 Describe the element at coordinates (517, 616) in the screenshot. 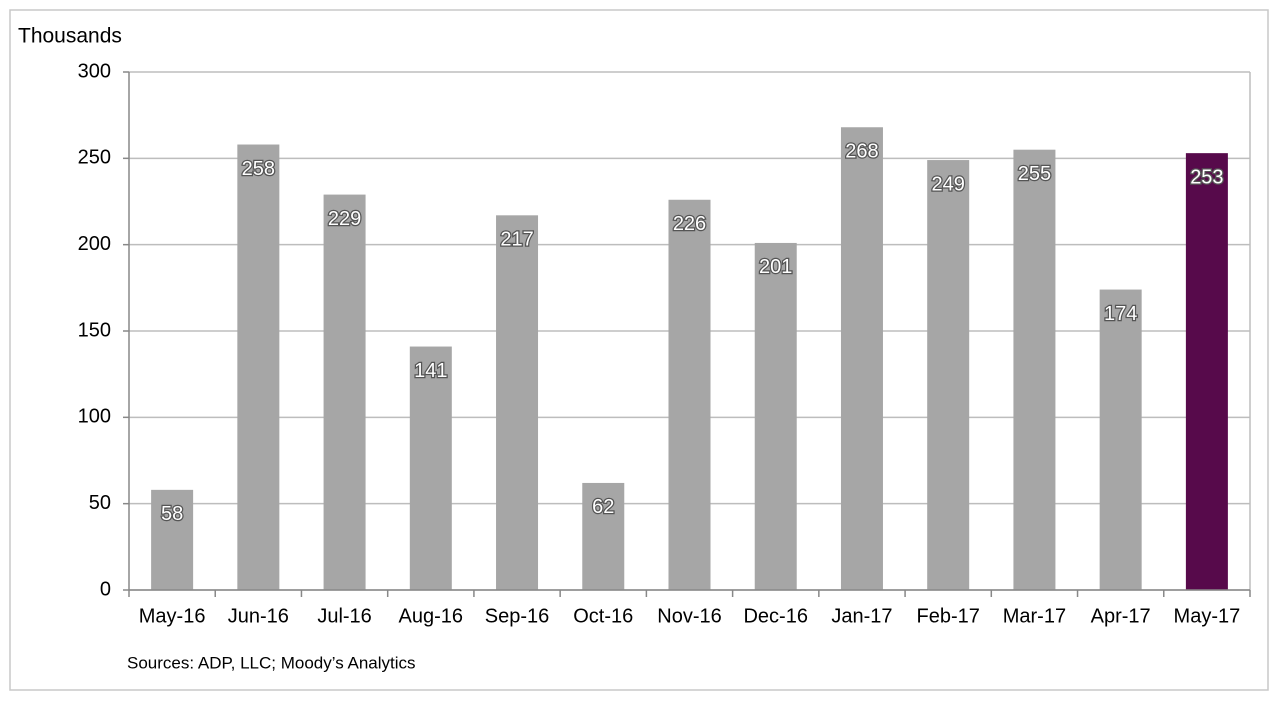

I see `x-tick-label: Sep-16` at that location.